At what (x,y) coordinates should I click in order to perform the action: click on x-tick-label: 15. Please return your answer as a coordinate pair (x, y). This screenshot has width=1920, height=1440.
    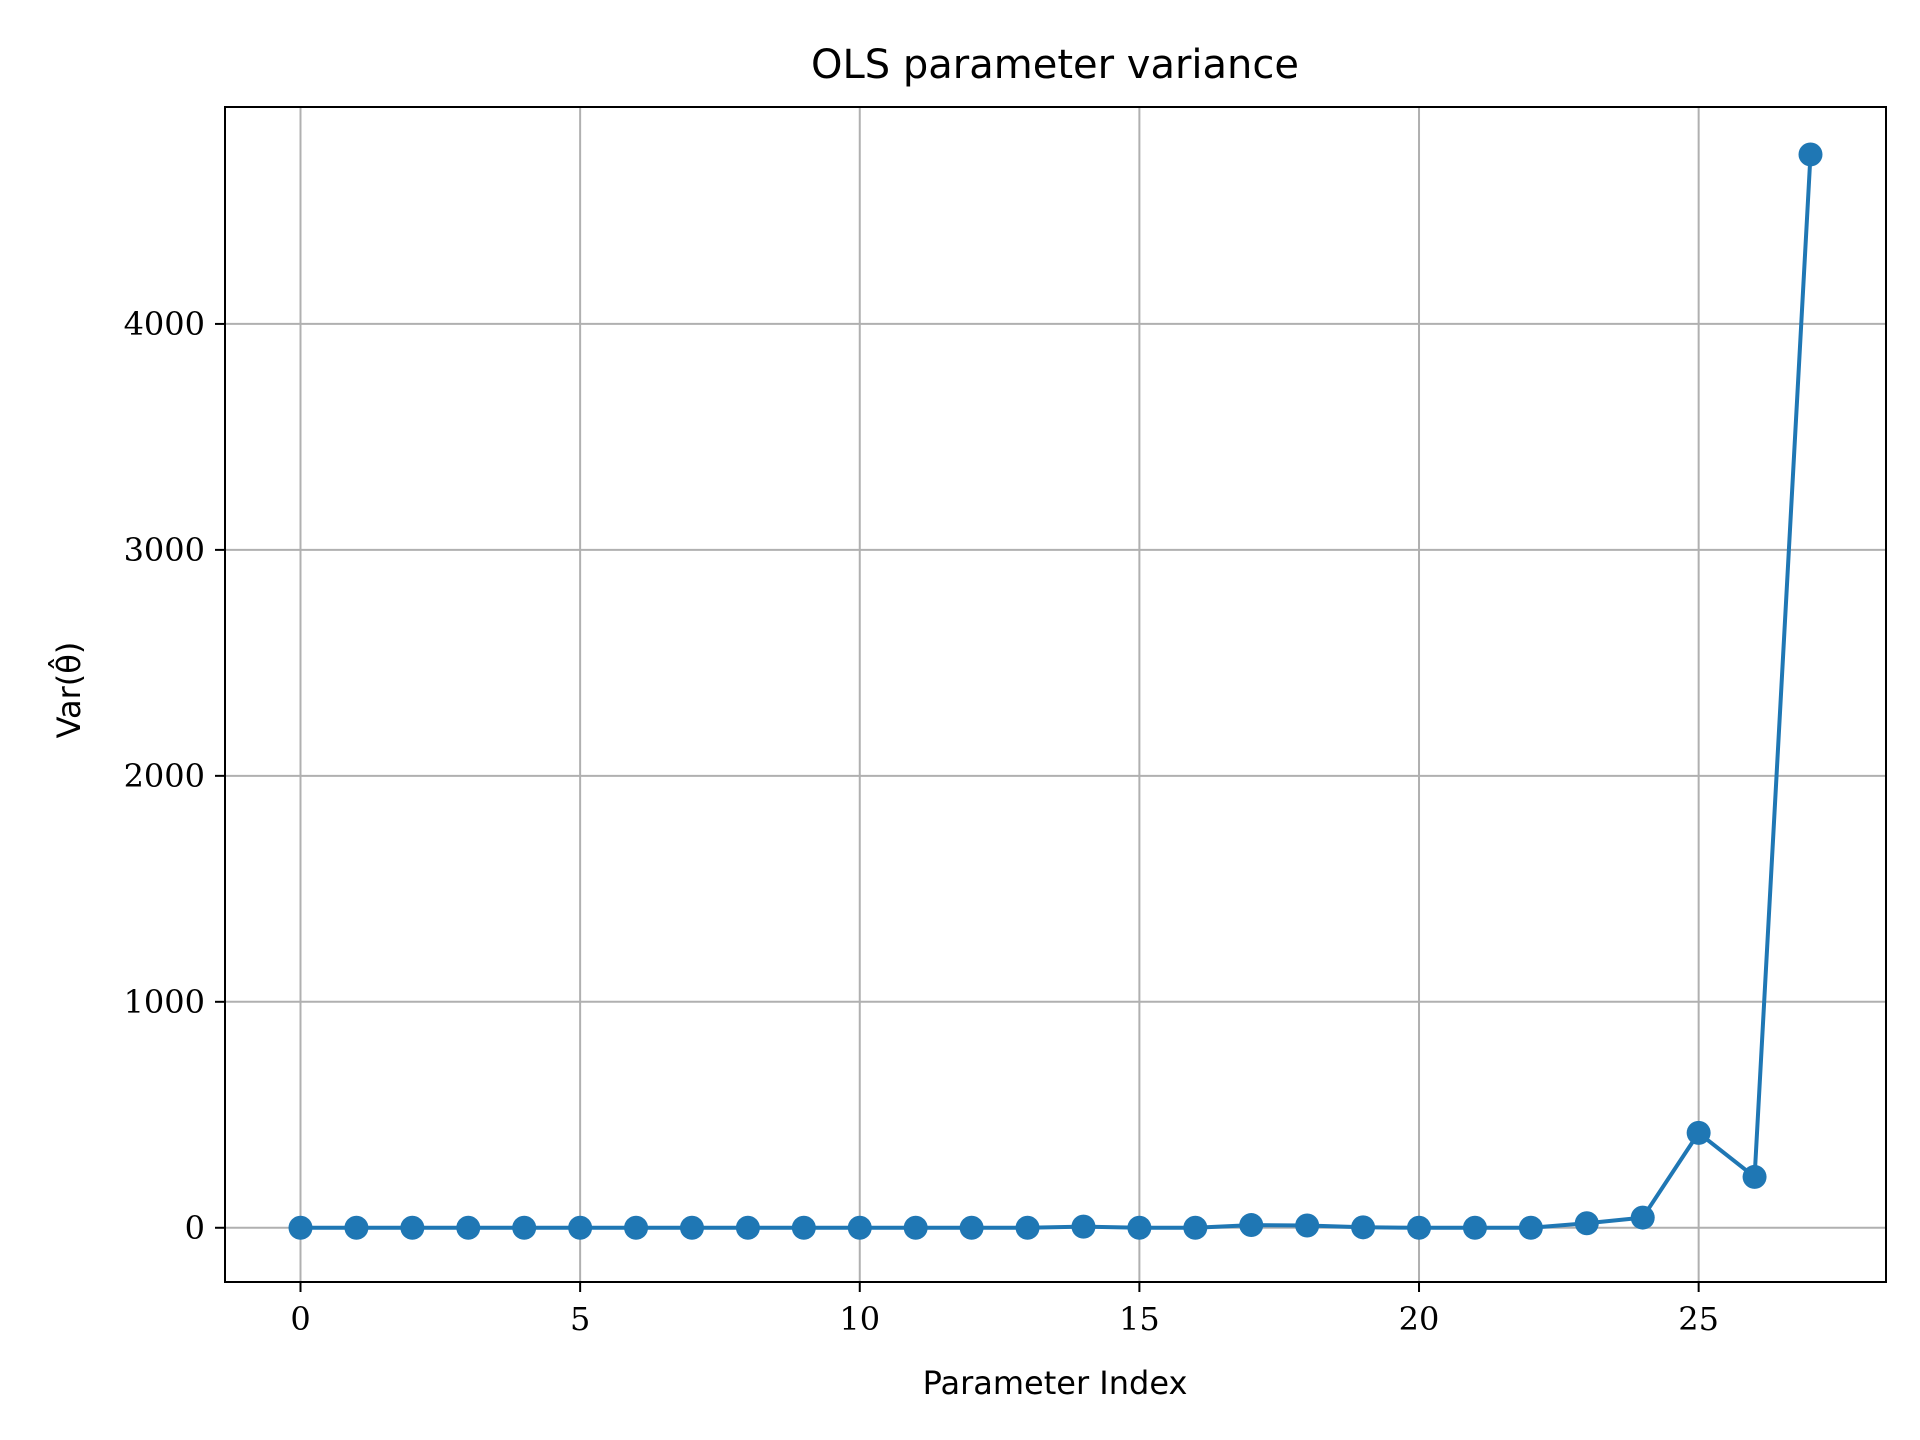
    Looking at the image, I should click on (1139, 1319).